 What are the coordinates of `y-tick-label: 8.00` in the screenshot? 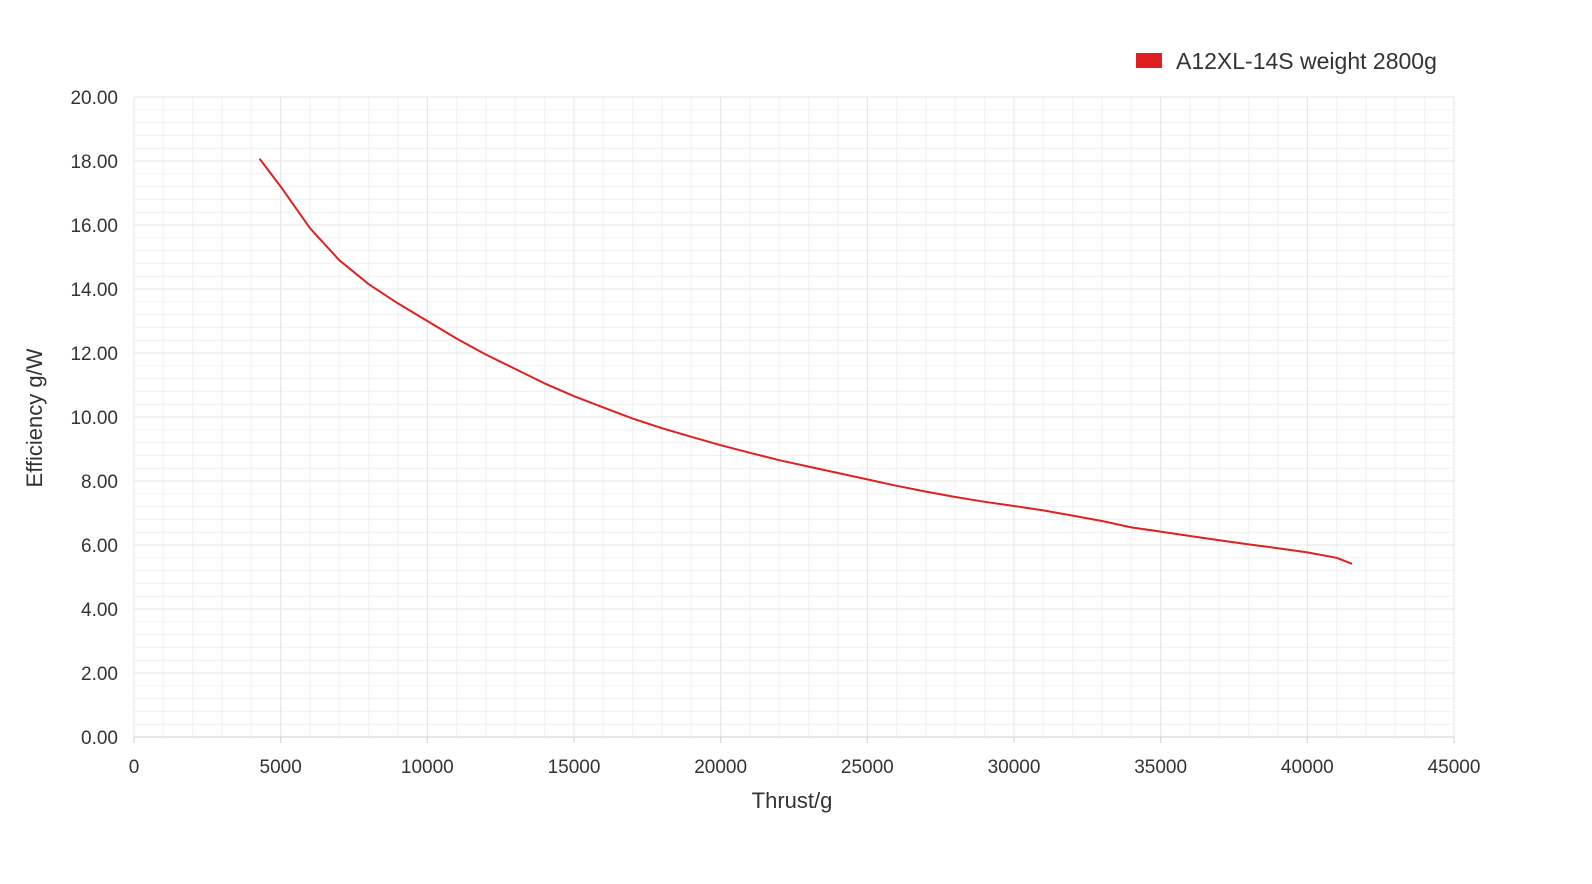 It's located at (99, 482).